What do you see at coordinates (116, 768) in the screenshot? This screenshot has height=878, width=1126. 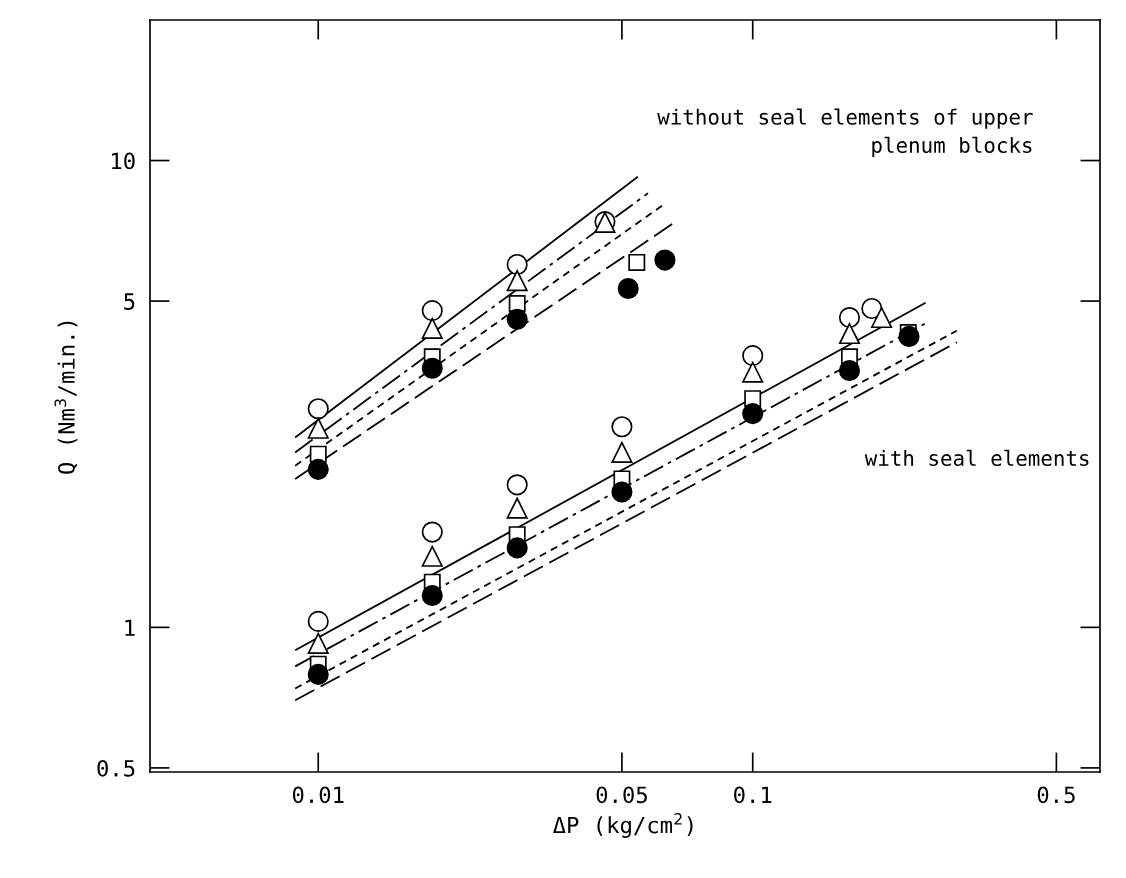 I see `y-tick-label: 0.5` at bounding box center [116, 768].